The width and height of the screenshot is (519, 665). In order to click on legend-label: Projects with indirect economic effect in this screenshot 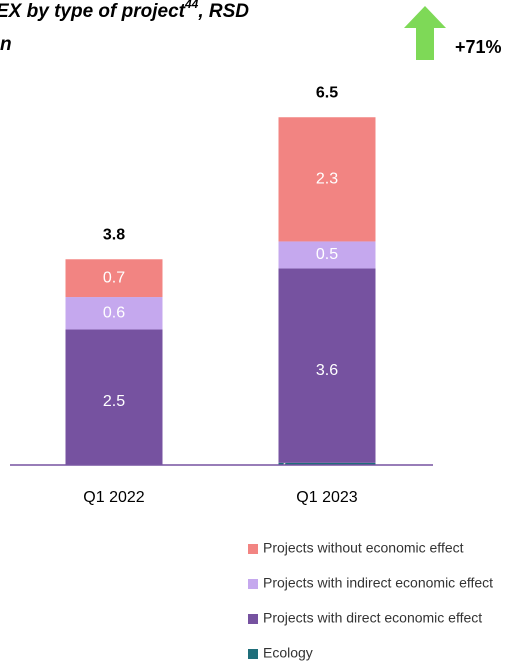, I will do `click(378, 583)`.